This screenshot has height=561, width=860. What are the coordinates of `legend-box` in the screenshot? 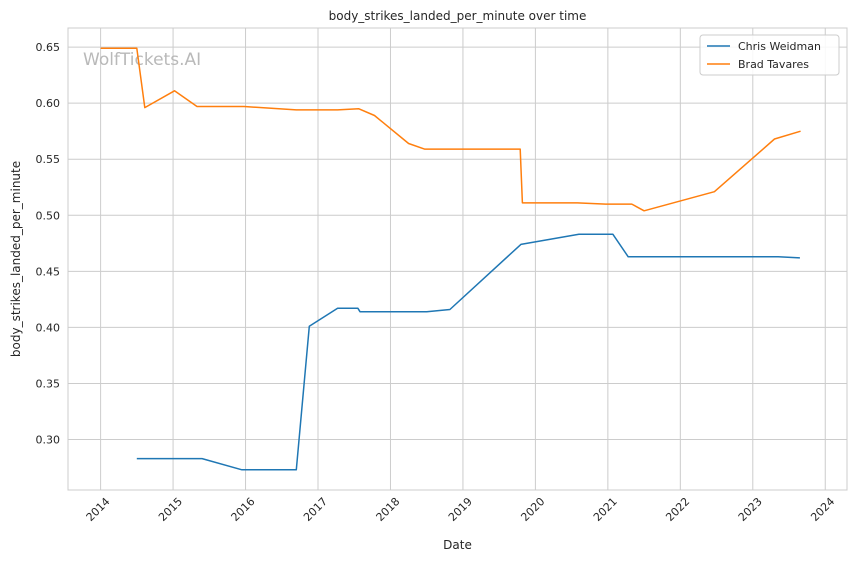 It's located at (769, 55).